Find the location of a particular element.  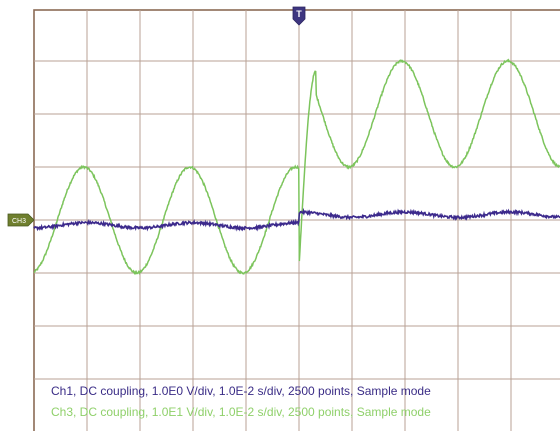

channel-marker-shape is located at coordinates (21, 220).